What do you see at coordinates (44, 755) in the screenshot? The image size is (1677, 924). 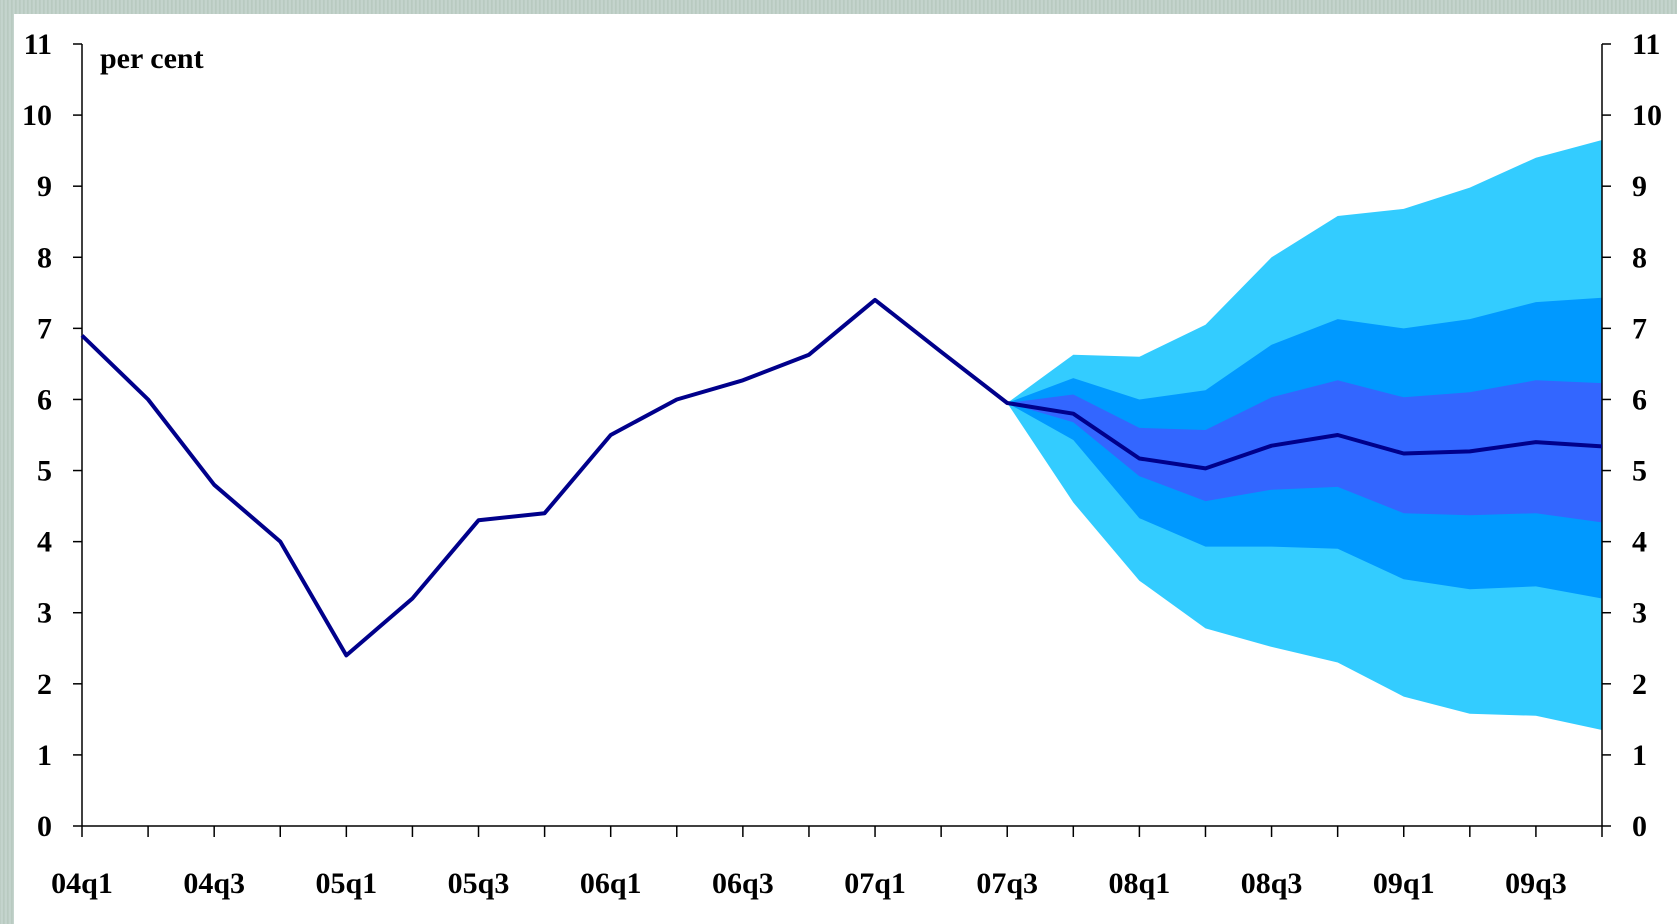 I see `y-tick-label-left: 1` at bounding box center [44, 755].